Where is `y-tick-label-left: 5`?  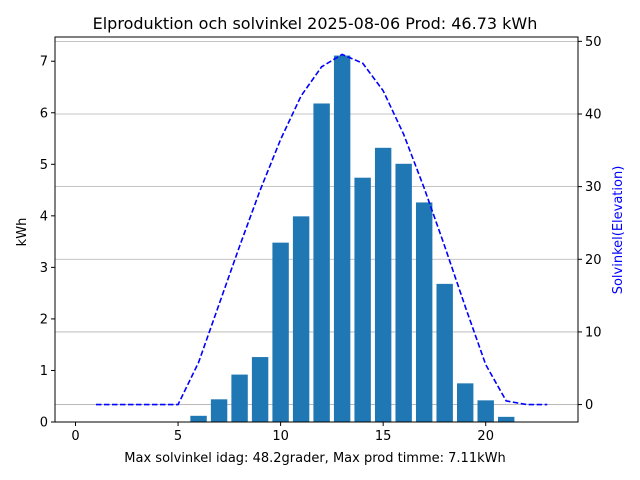
y-tick-label-left: 5 is located at coordinates (44, 165).